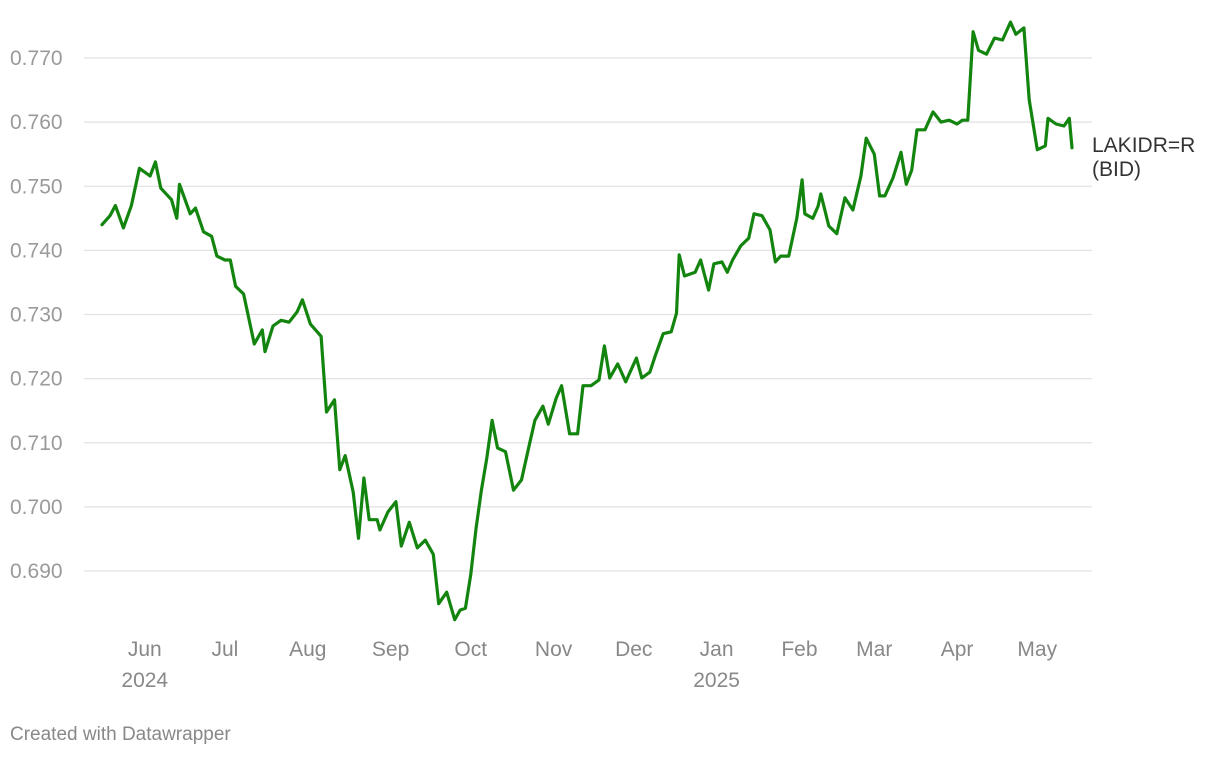  I want to click on x-tick-label: Feb, so click(799, 649).